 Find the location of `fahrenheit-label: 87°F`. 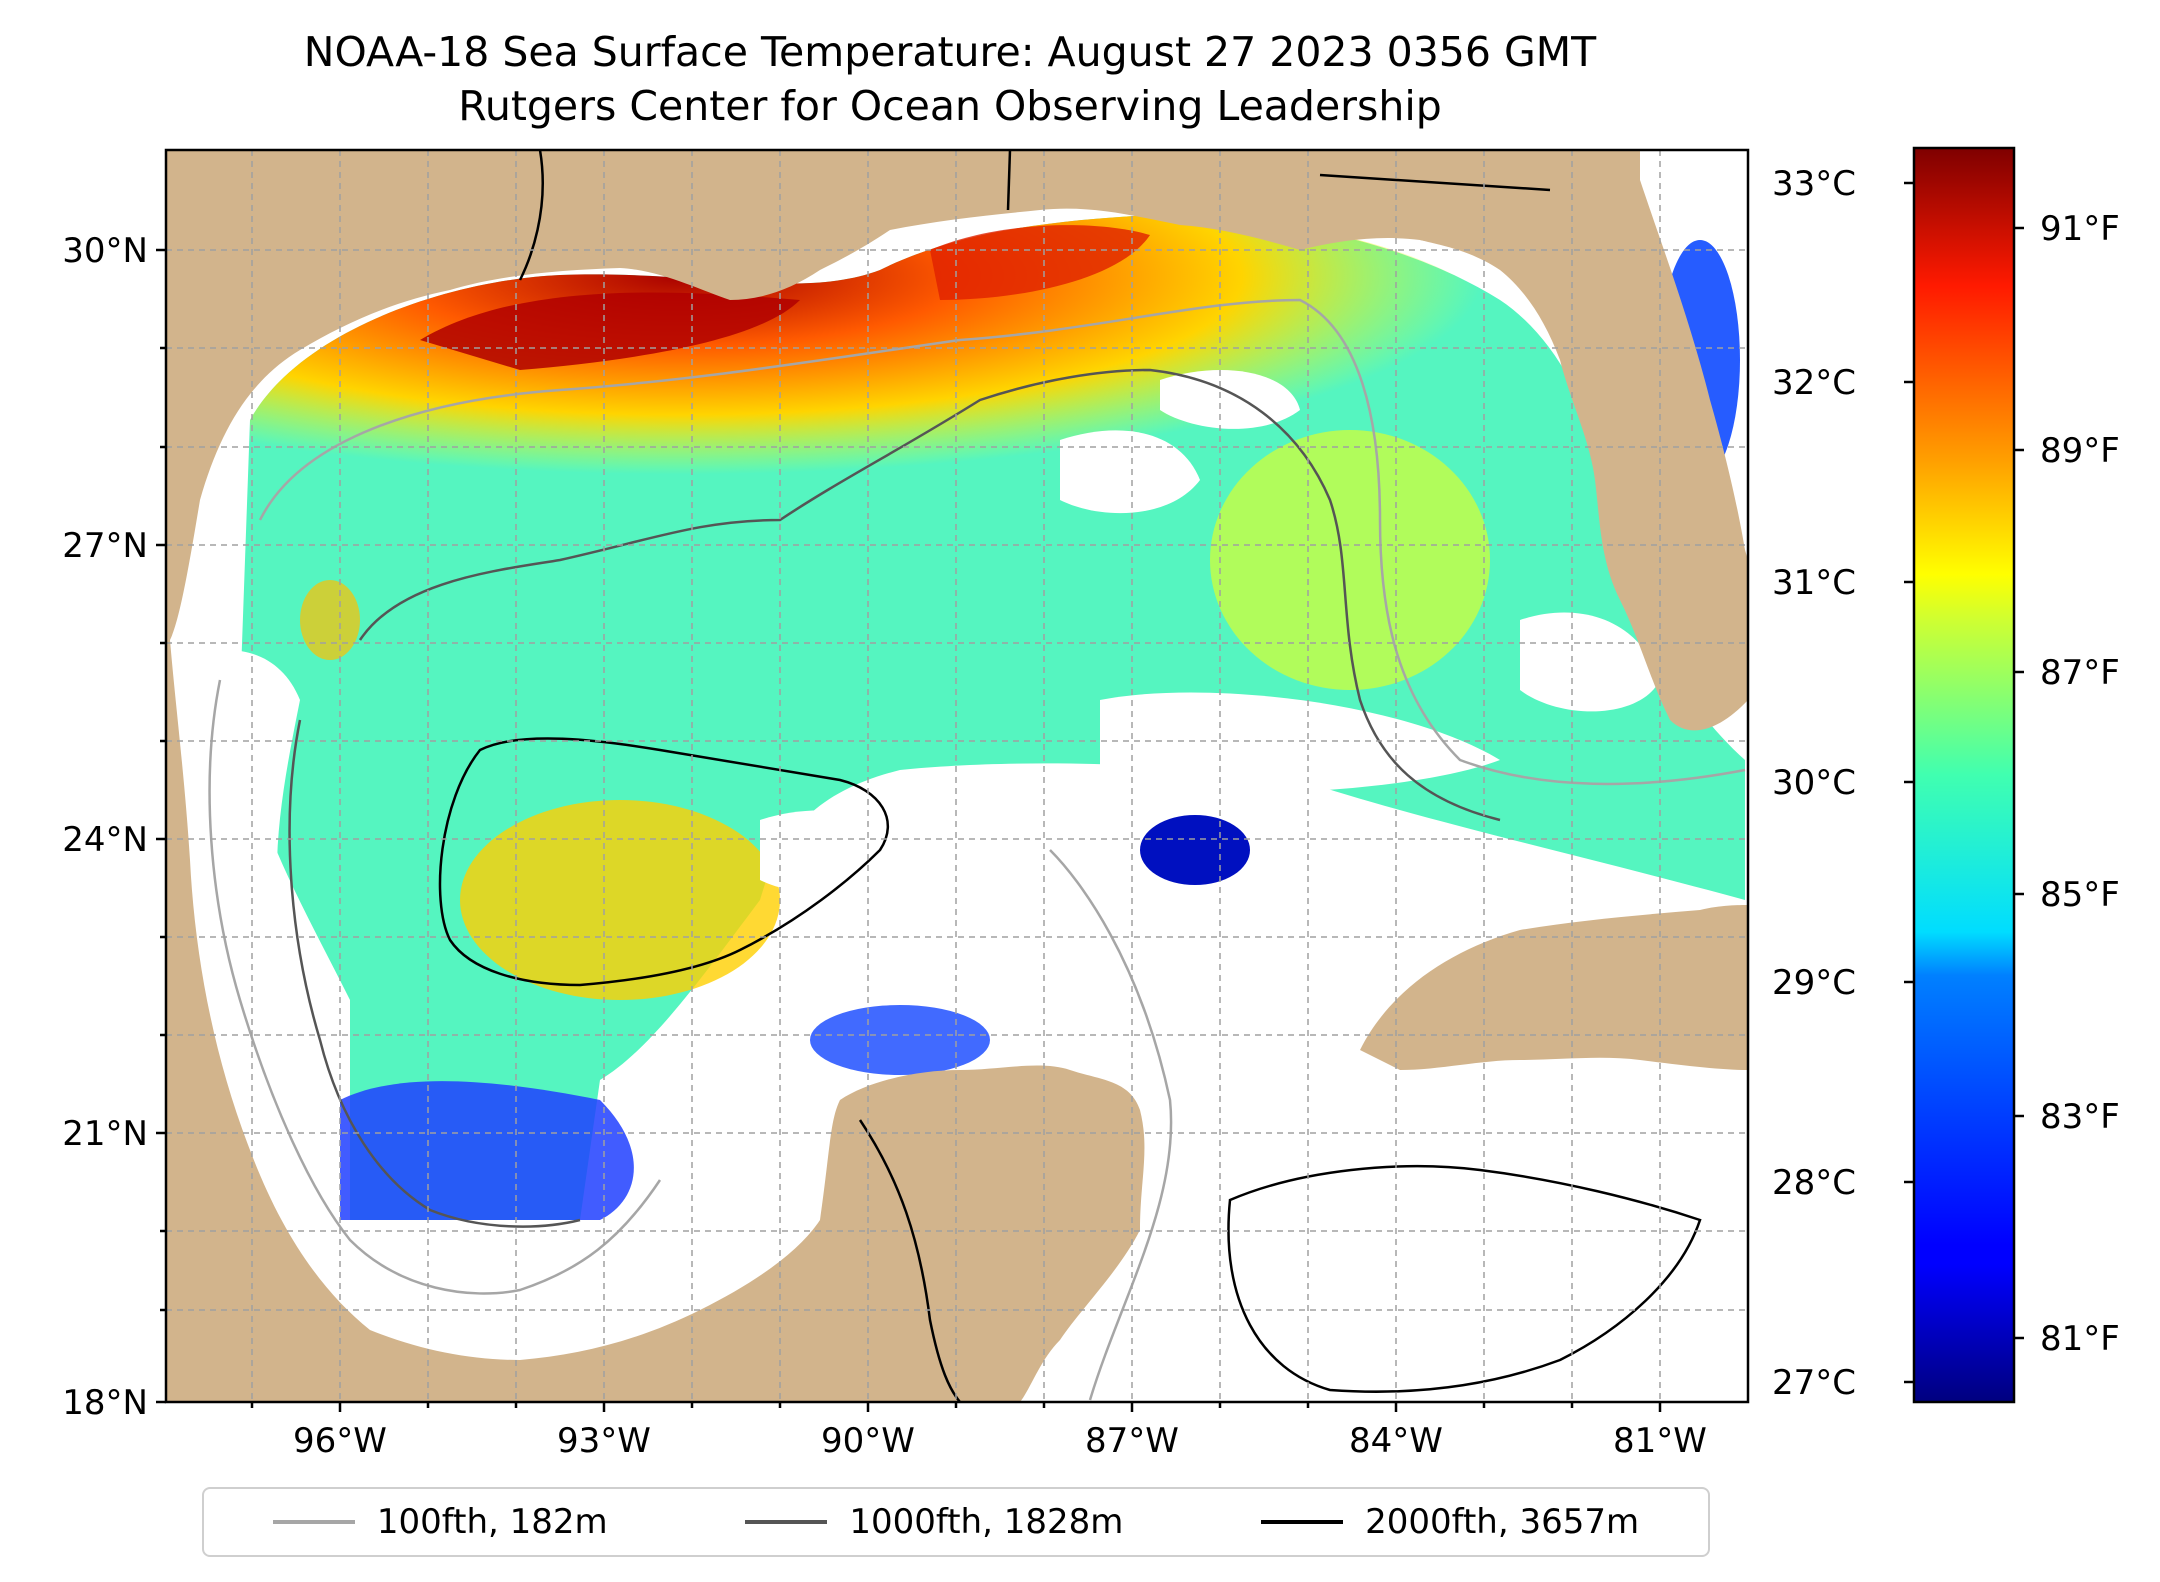

fahrenheit-label: 87°F is located at coordinates (2080, 673).